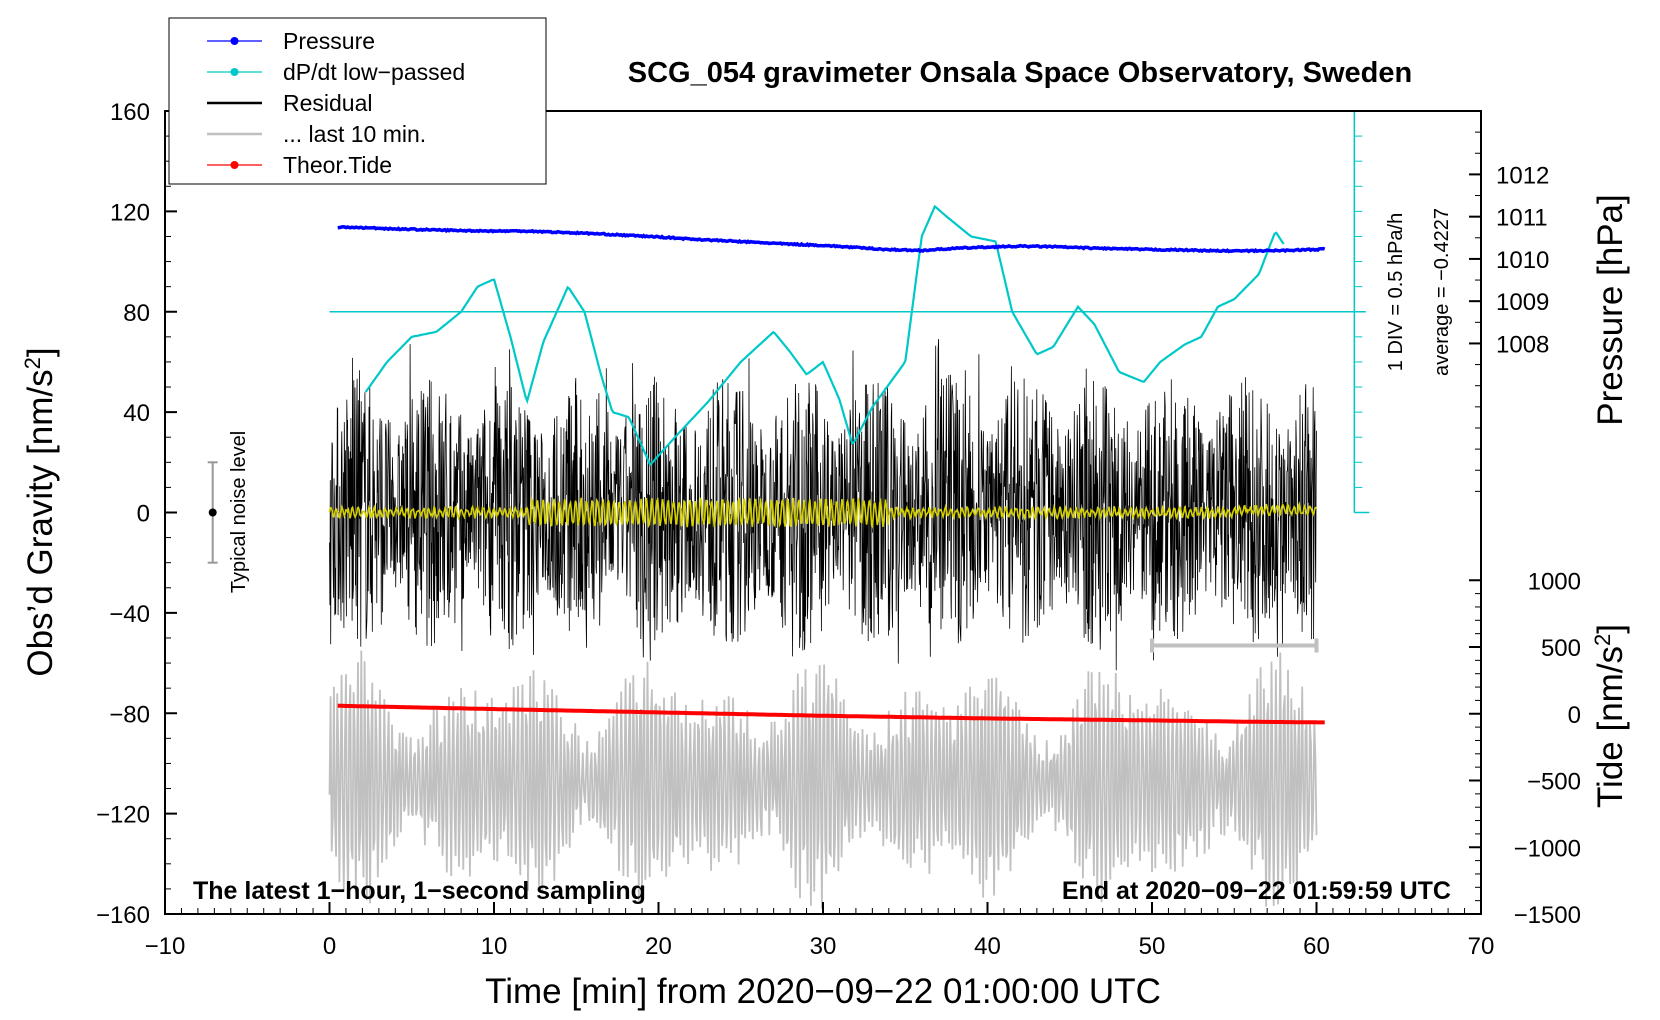 This screenshot has width=1660, height=1020. Describe the element at coordinates (136, 413) in the screenshot. I see `y-tick-label: 40` at that location.